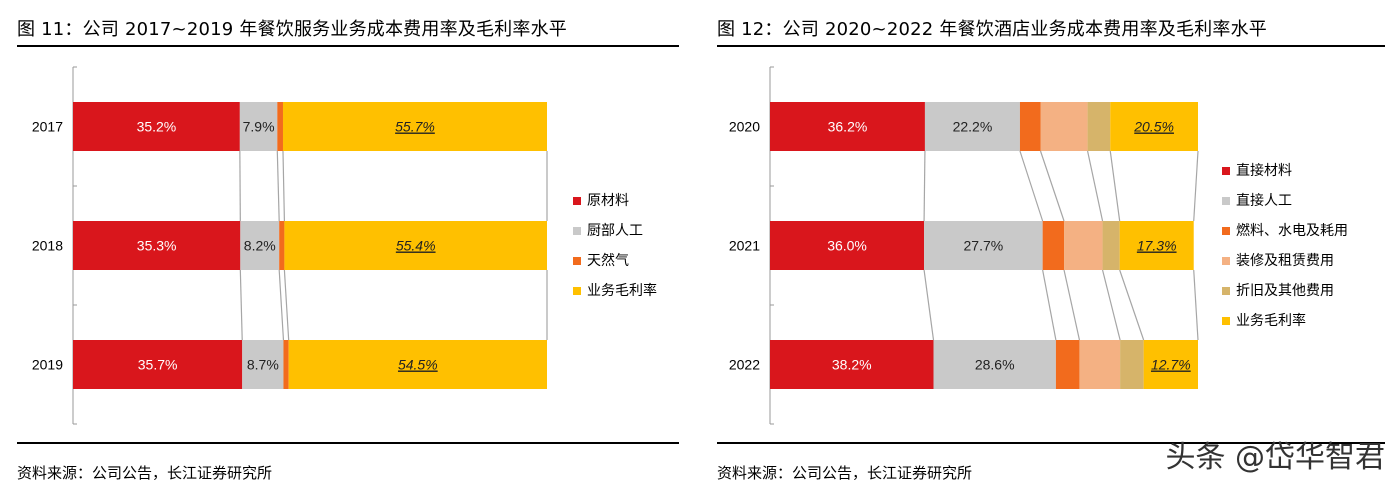 The width and height of the screenshot is (1399, 487). I want to click on data-label: 20.5%, so click(1153, 127).